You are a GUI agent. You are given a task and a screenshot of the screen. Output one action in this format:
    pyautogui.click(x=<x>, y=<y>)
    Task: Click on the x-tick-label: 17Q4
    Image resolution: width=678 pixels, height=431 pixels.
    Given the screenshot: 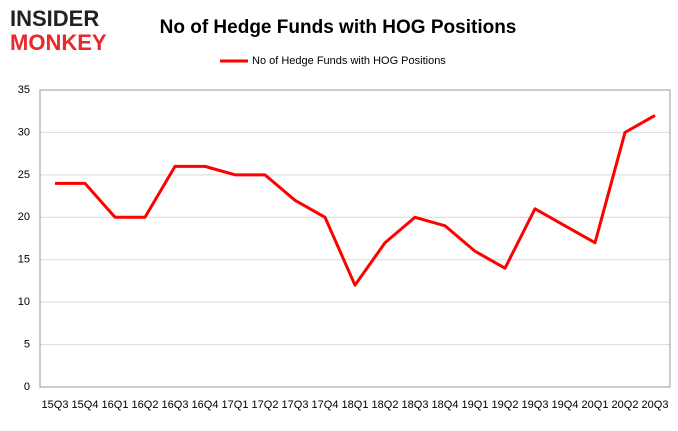 What is the action you would take?
    pyautogui.click(x=325, y=405)
    